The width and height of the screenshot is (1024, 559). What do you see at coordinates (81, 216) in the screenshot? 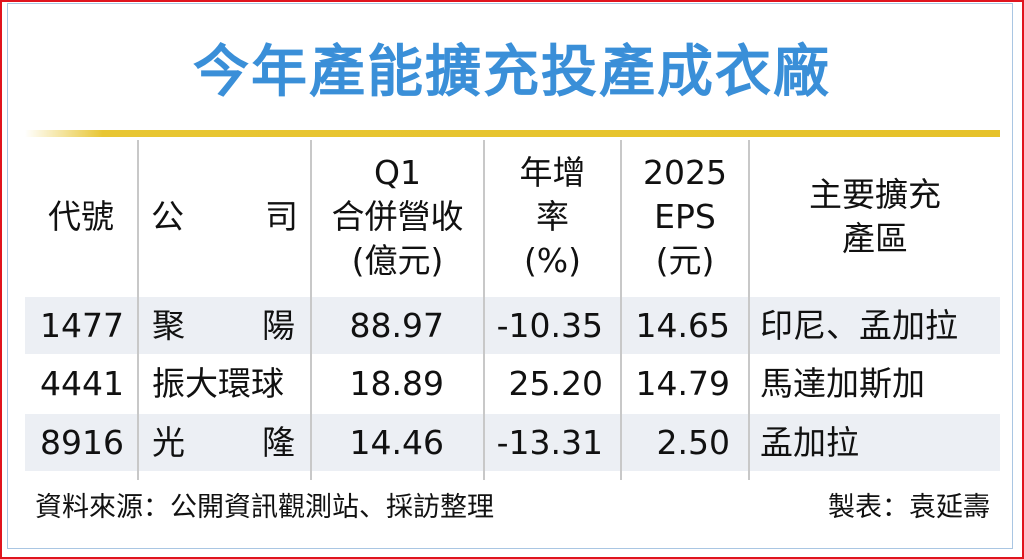
I see `header-code: 代號` at bounding box center [81, 216].